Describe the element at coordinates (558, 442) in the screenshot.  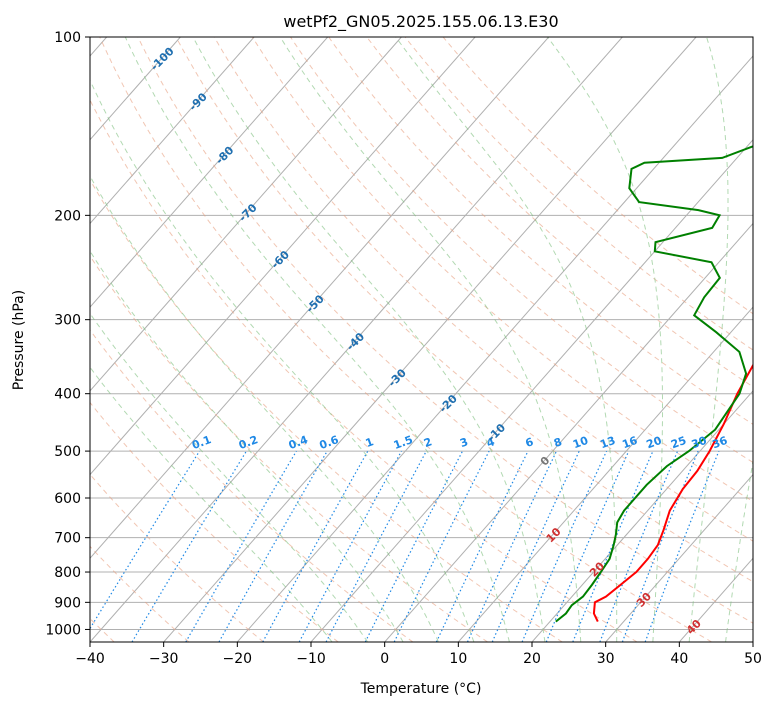
I see `mixing-ratio-label: 8` at that location.